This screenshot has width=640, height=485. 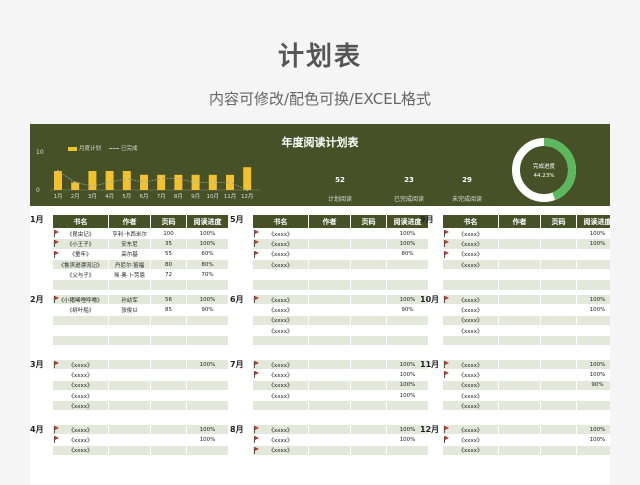 I want to click on cell-book: 《童年》, so click(x=80, y=254).